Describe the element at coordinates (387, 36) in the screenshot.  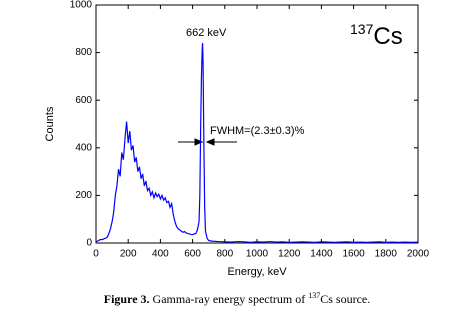
I see `isotope-symbol: Cs` at that location.